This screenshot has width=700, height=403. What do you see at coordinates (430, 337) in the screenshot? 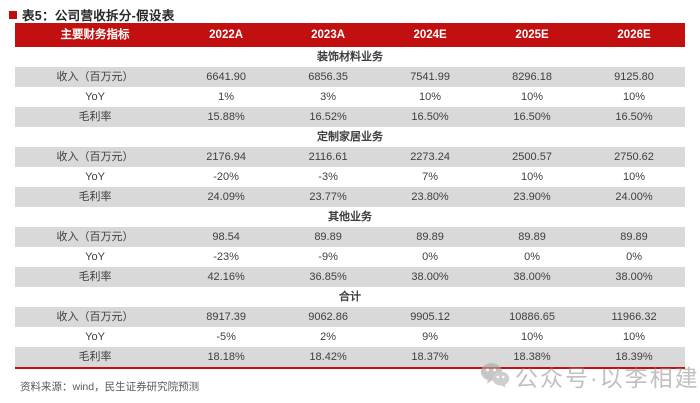
I see `value-cell: 9%` at bounding box center [430, 337].